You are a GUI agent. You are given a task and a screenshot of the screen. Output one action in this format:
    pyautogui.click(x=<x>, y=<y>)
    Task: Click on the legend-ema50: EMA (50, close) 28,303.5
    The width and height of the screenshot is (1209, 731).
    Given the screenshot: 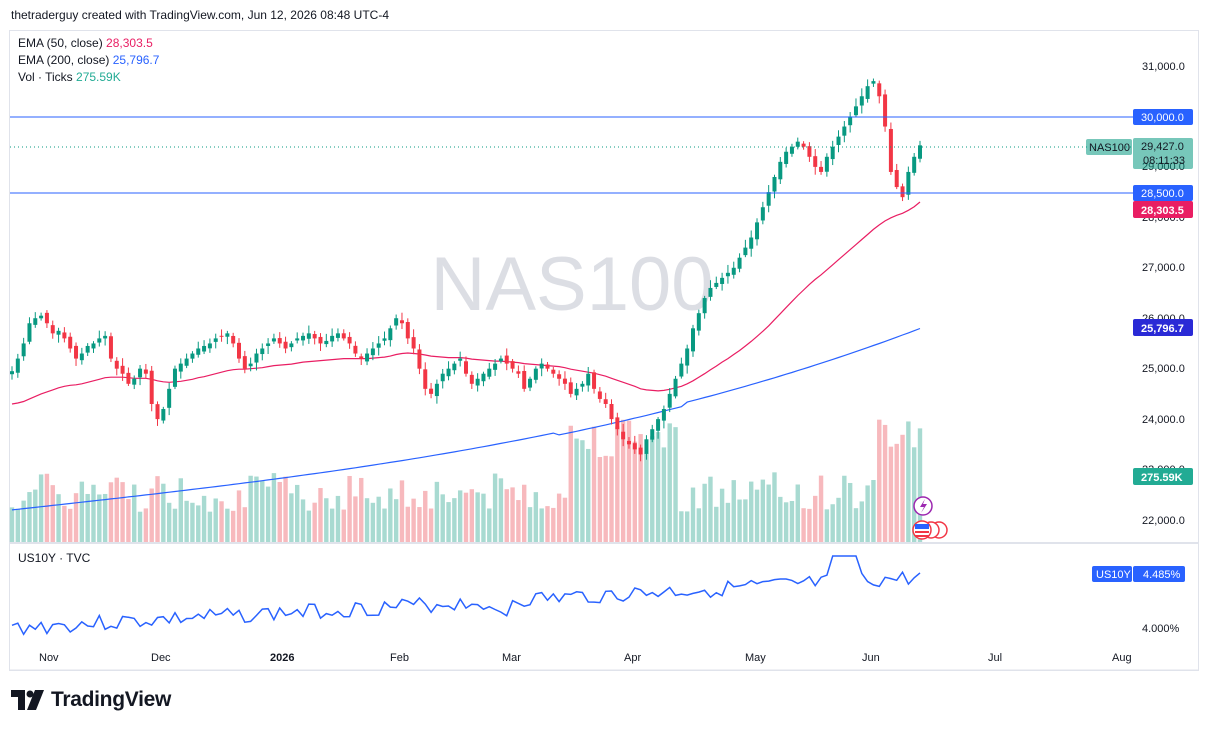 What is the action you would take?
    pyautogui.click(x=88, y=43)
    